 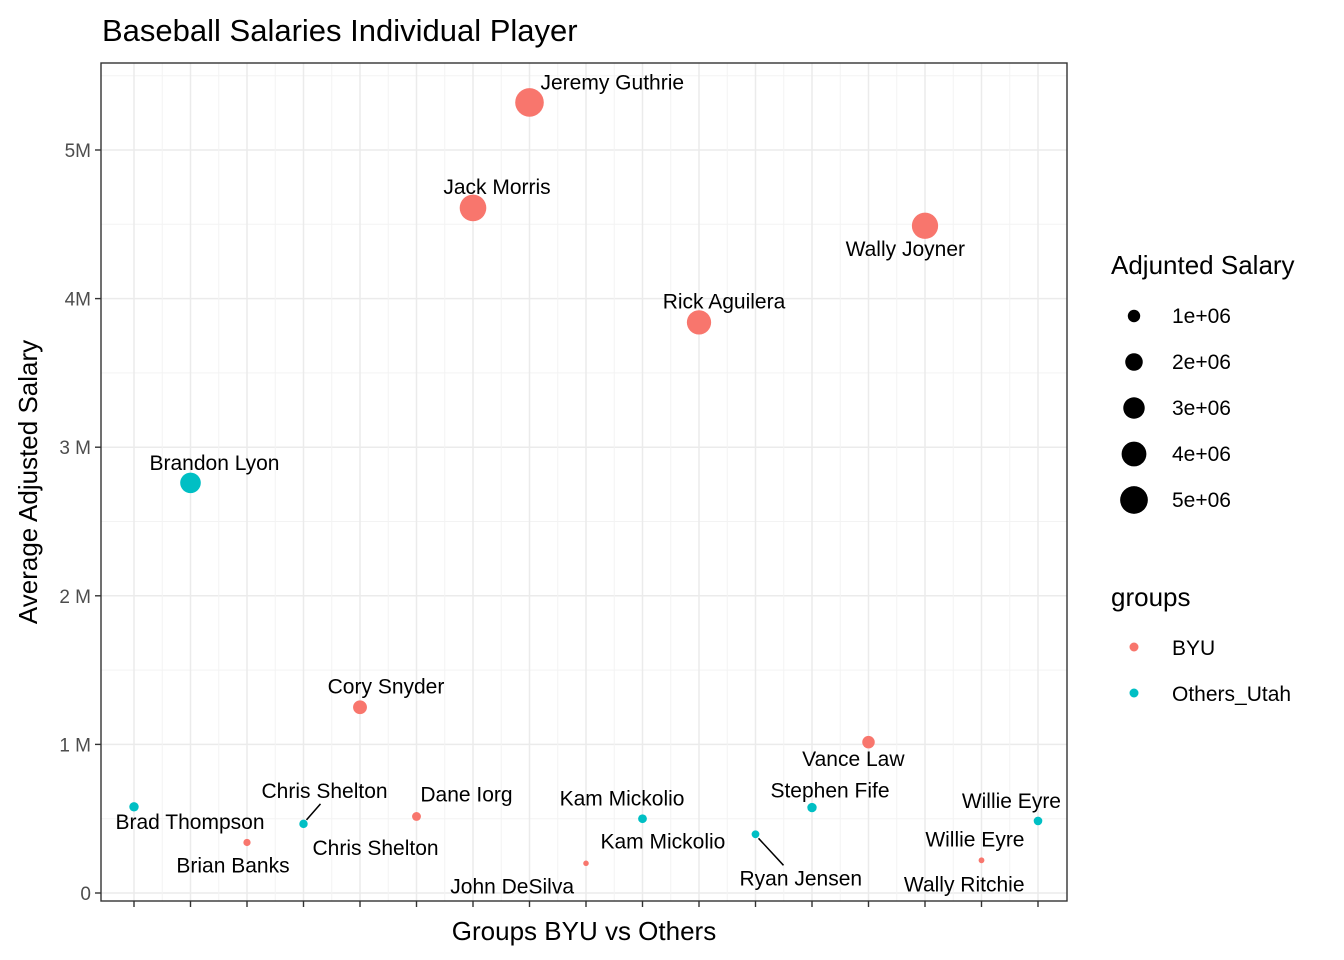 I want to click on x-axis-title: Groups BYU vs Others, so click(x=584, y=931).